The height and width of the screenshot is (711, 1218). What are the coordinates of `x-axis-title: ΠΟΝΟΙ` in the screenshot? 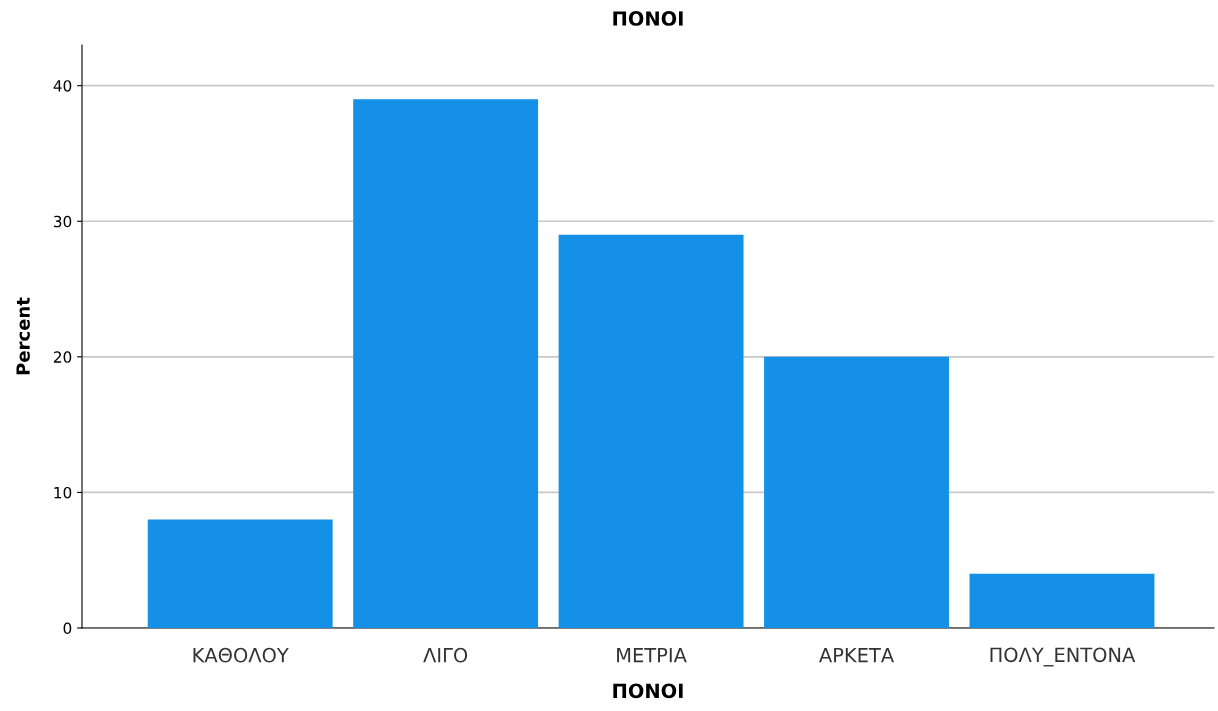 It's located at (648, 691).